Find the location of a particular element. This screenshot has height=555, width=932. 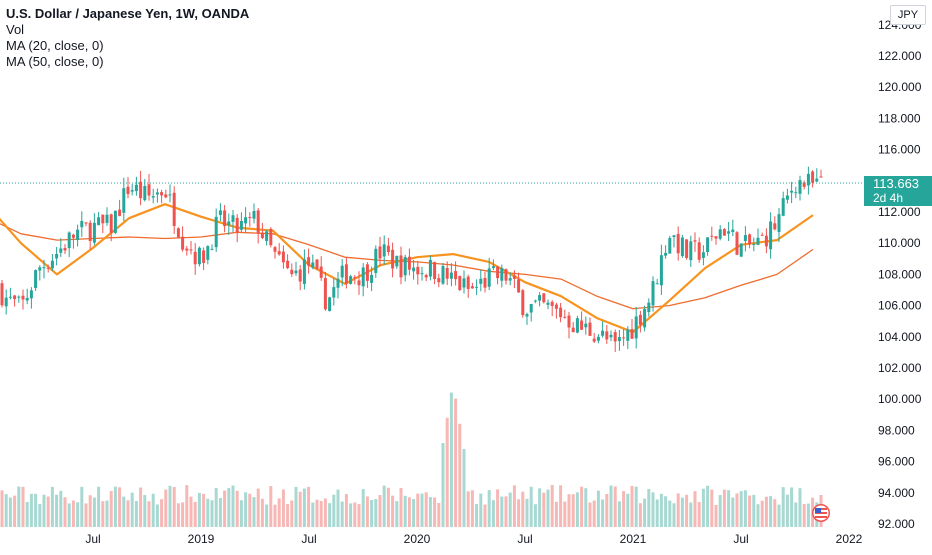

symbol-title: U.S. Dollar / Japanese Yen, 1W, OANDA is located at coordinates (128, 13).